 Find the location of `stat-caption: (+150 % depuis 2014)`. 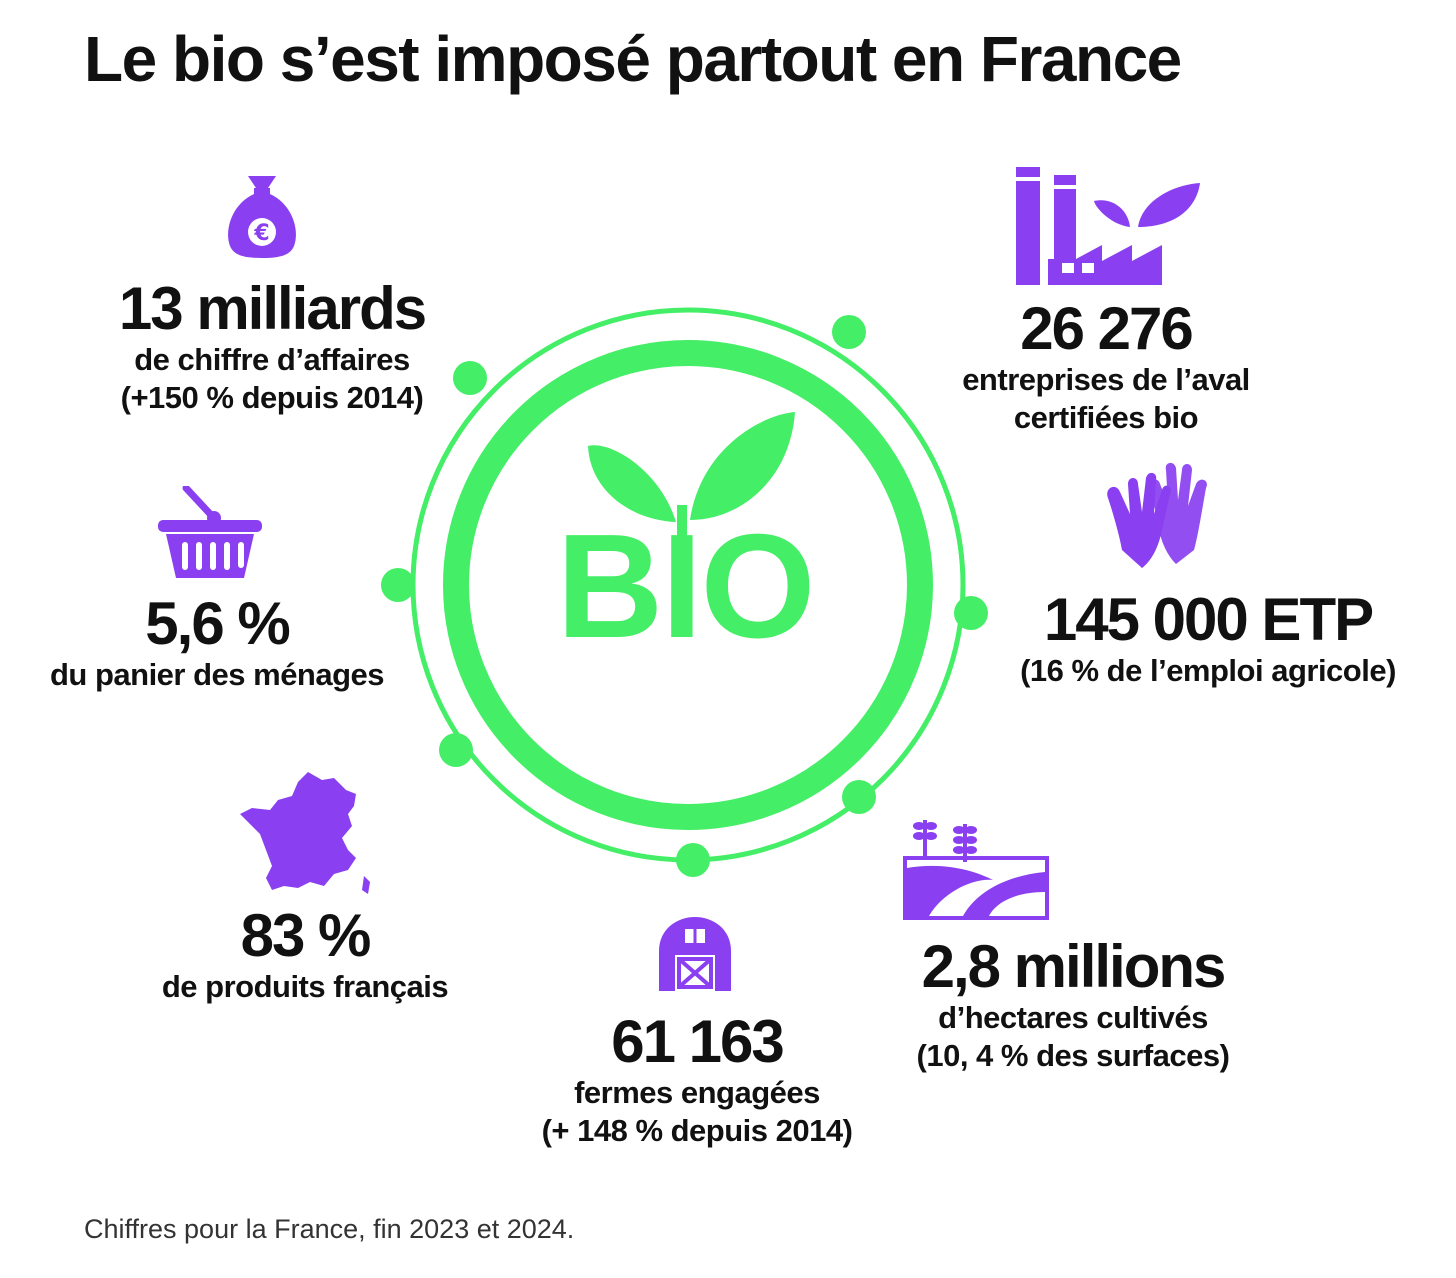

stat-caption: (+150 % depuis 2014) is located at coordinates (272, 397).